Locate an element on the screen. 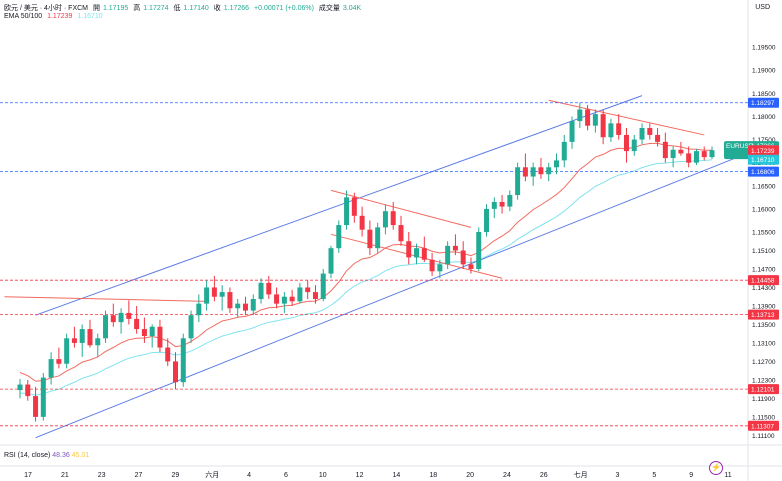 This screenshot has height=481, width=782. x-tick-label: 11 is located at coordinates (727, 475).